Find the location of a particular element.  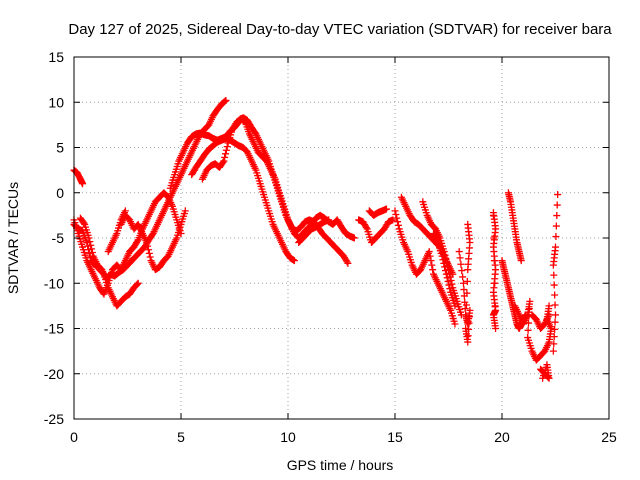

y-tick-label: -10 is located at coordinates (54, 283).